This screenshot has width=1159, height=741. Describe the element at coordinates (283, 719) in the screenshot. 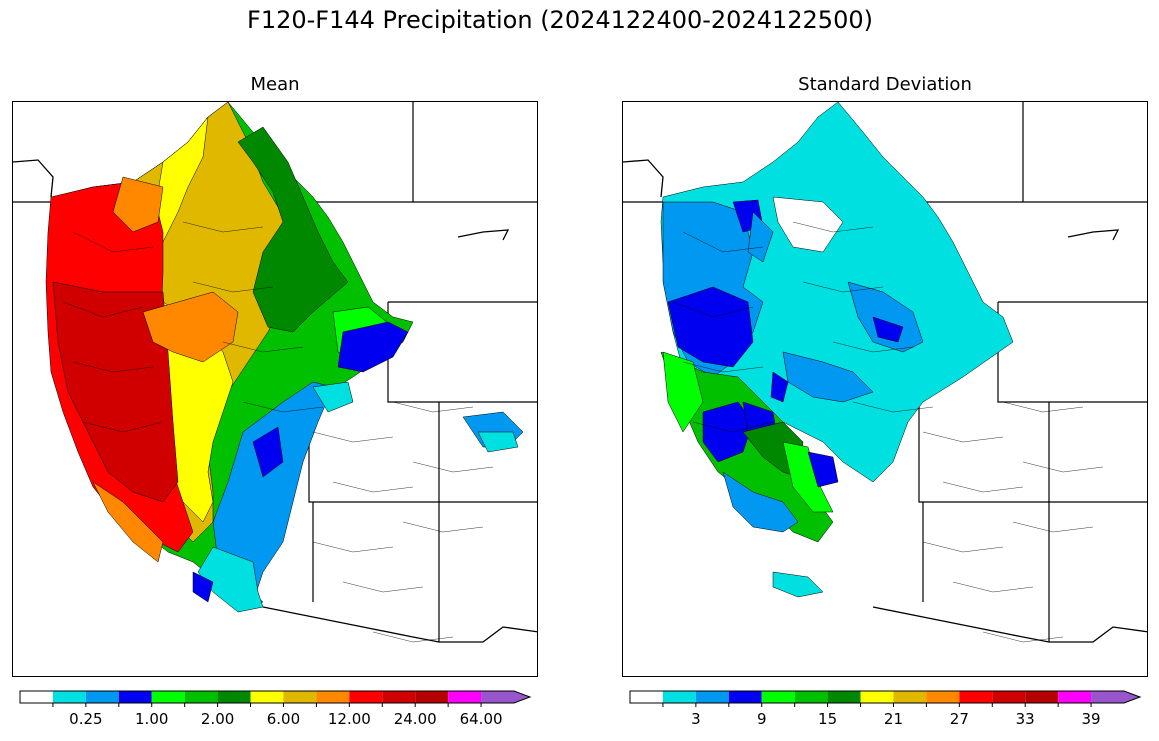

I see `colorbar-tick-label: 6.00` at that location.